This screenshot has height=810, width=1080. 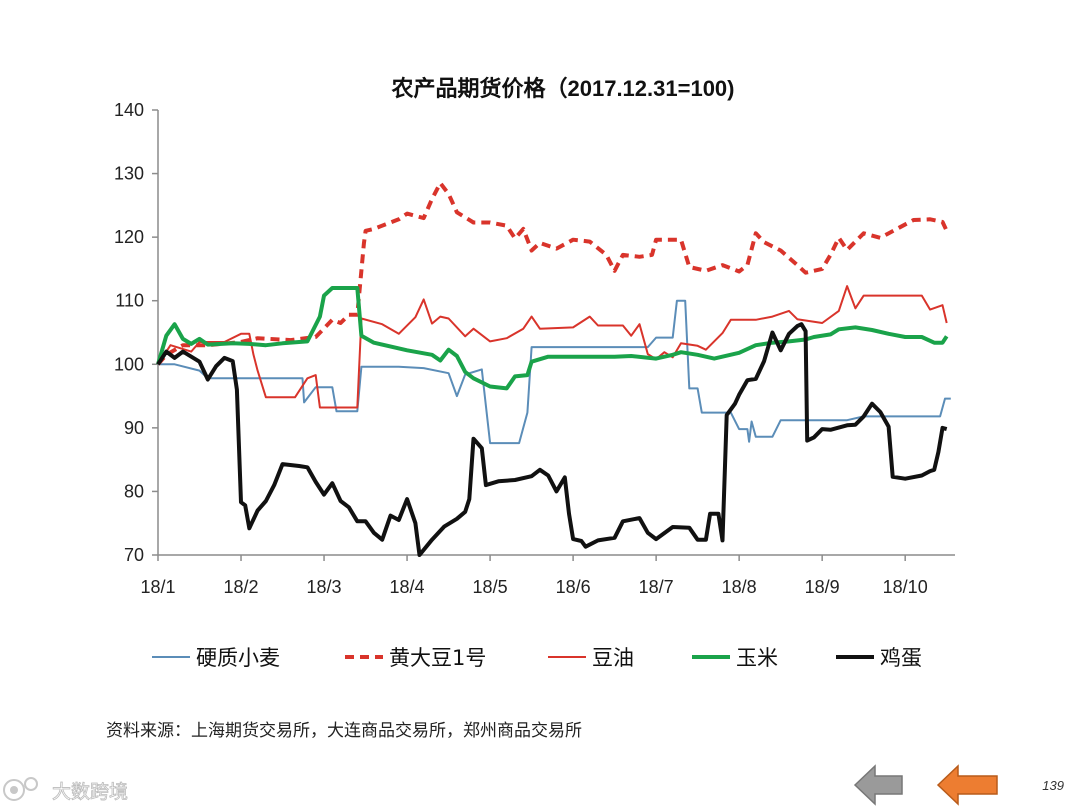 What do you see at coordinates (757, 658) in the screenshot?
I see `legend-label-4: 玉米` at bounding box center [757, 658].